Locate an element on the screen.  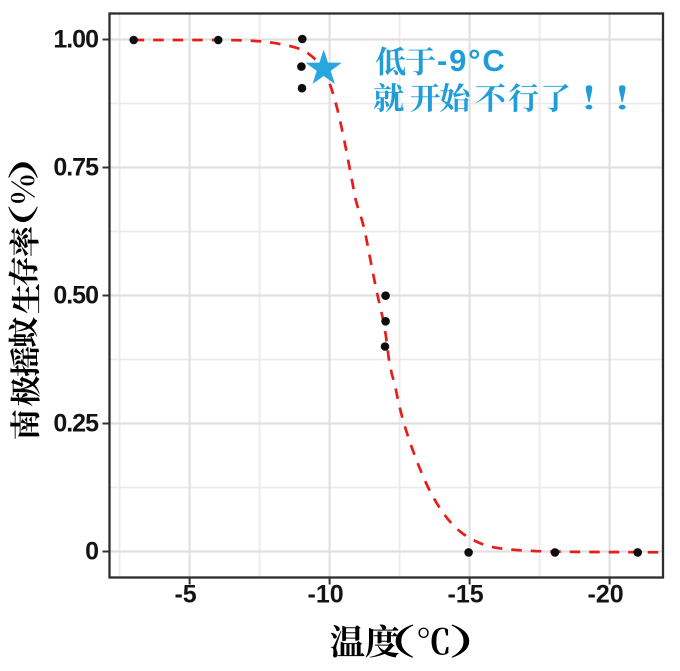
svg-text: 0.75 is located at coordinates (76, 168).